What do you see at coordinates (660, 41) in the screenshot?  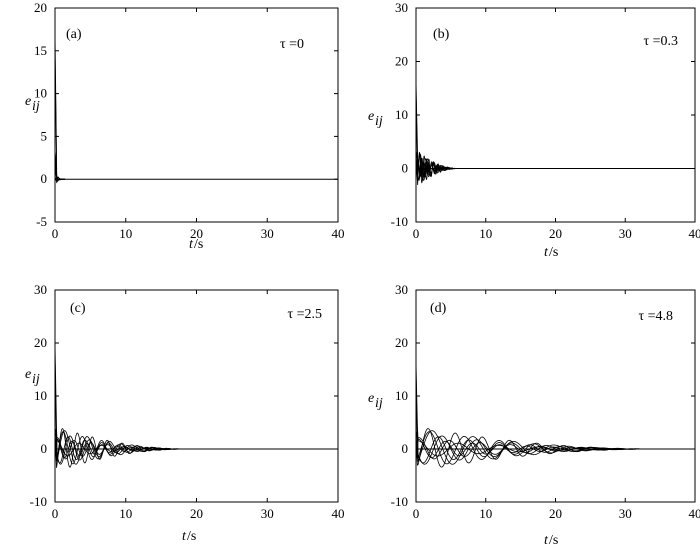 I see `tau-label: τ =0.3` at bounding box center [660, 41].